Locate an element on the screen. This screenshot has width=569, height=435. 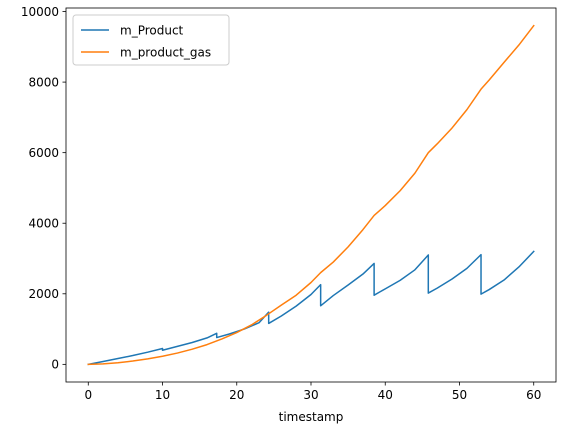
x-axis-title: timestamp is located at coordinates (311, 417).